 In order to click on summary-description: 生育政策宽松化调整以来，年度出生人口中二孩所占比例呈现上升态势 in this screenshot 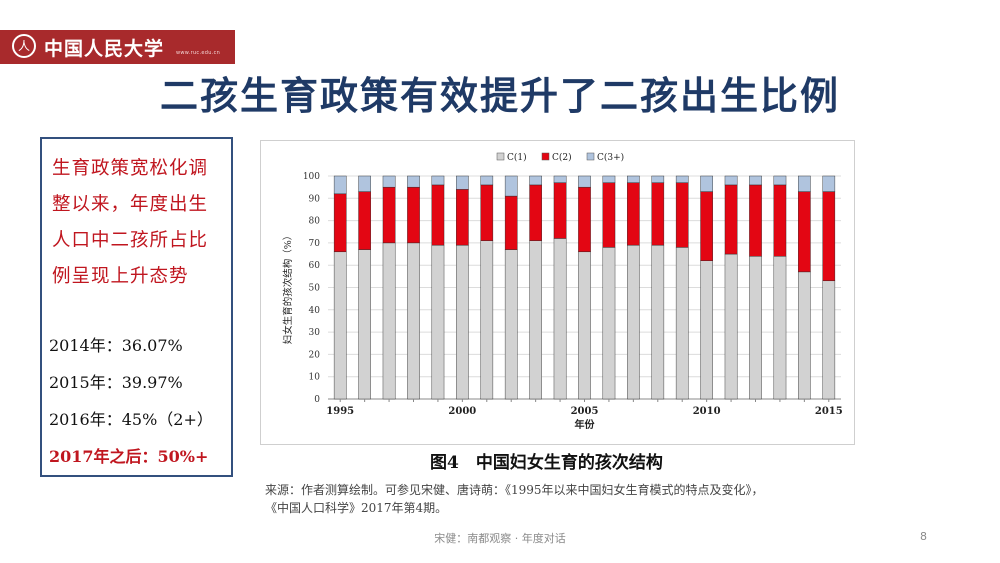, I will do `click(130, 222)`.